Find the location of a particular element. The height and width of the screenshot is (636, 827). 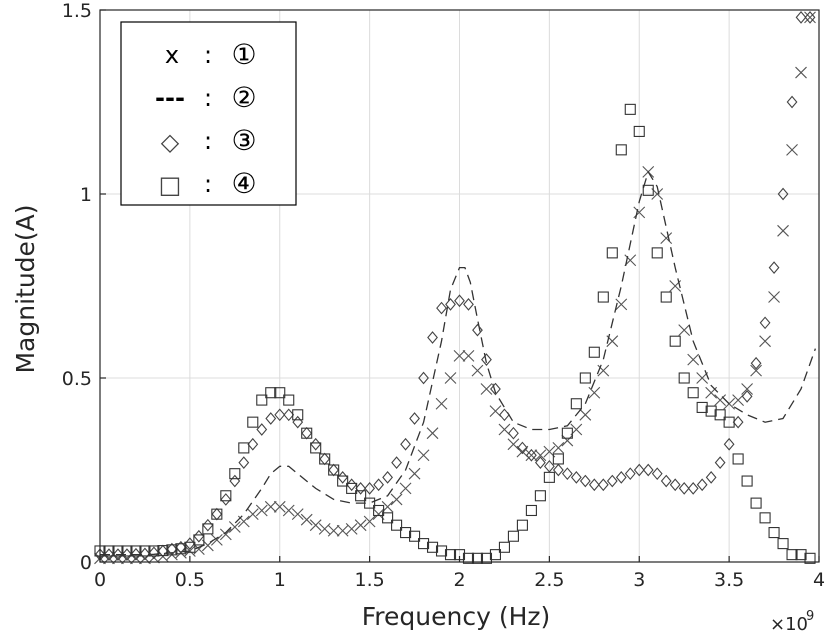

legend-label: ② is located at coordinates (243, 97).